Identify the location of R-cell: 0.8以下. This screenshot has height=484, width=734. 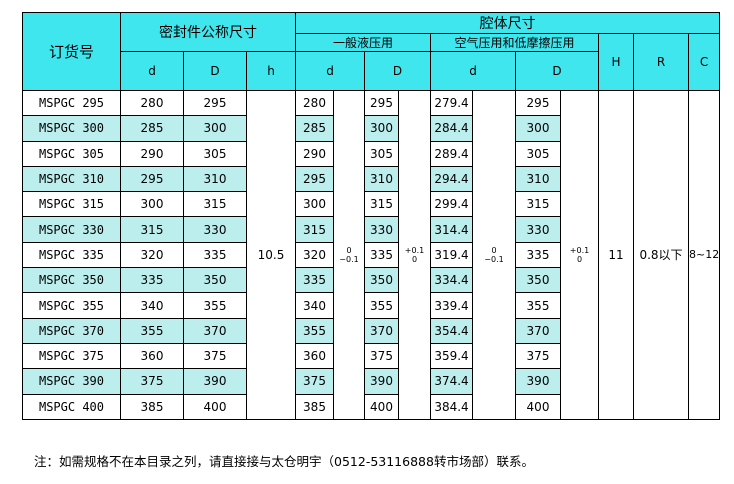
(661, 255).